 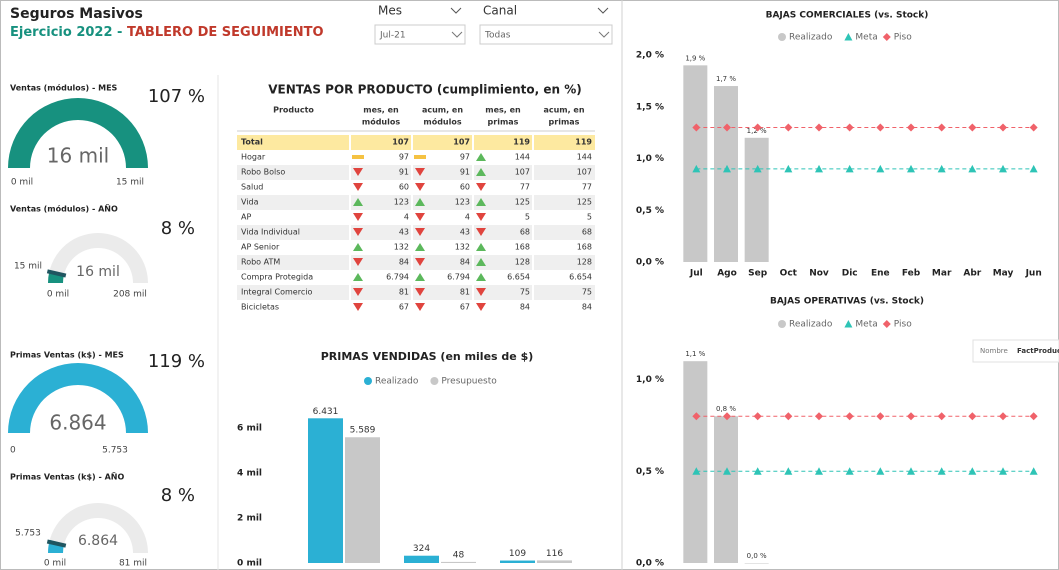 I want to click on gauge-value, so click(x=78, y=133).